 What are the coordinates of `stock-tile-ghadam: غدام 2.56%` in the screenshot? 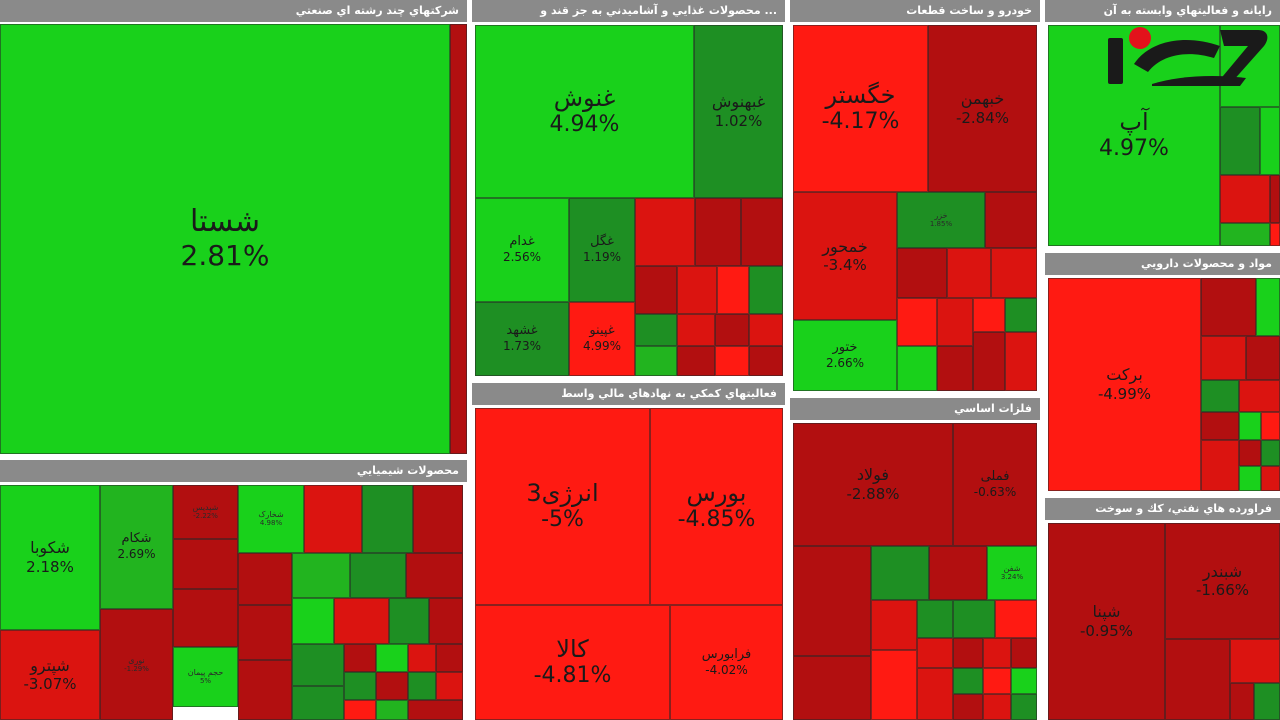 It's located at (522, 250).